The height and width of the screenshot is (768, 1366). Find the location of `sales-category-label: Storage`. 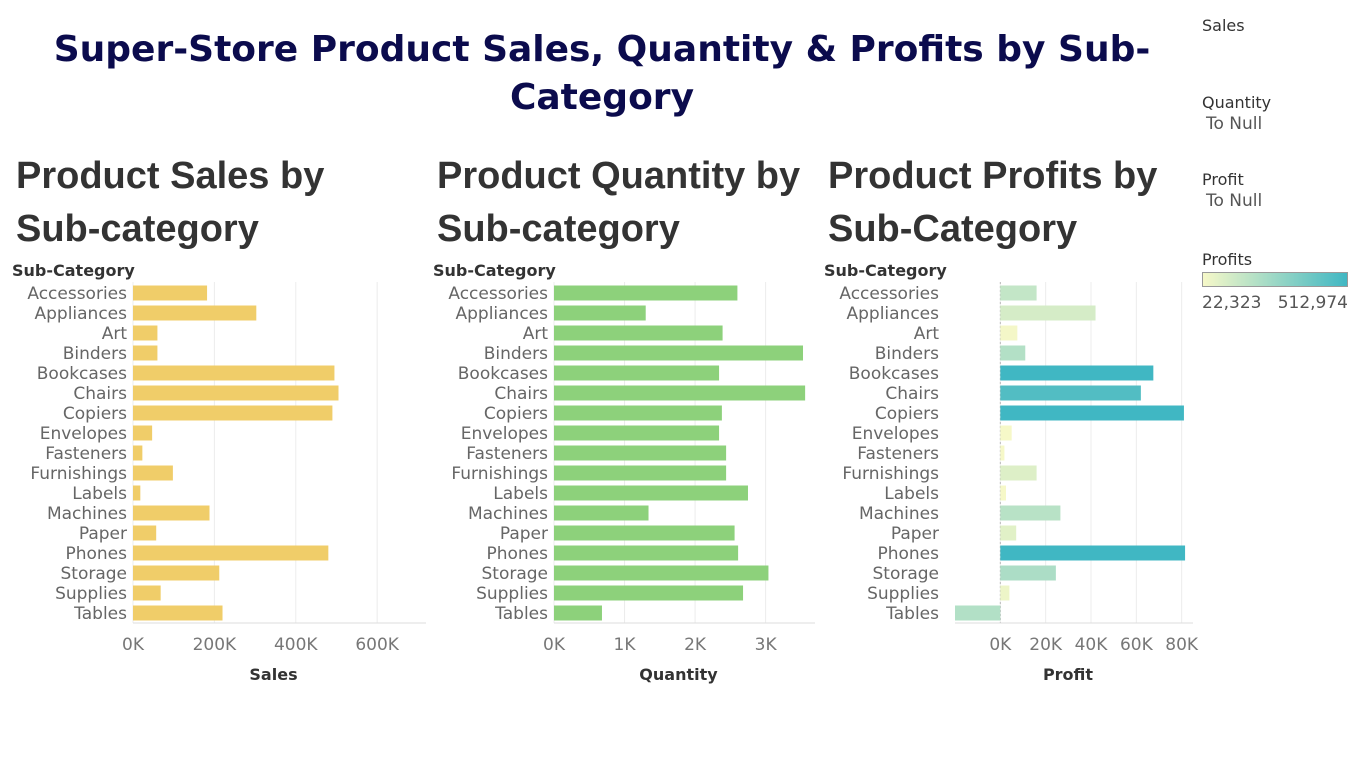

sales-category-label: Storage is located at coordinates (93, 574).